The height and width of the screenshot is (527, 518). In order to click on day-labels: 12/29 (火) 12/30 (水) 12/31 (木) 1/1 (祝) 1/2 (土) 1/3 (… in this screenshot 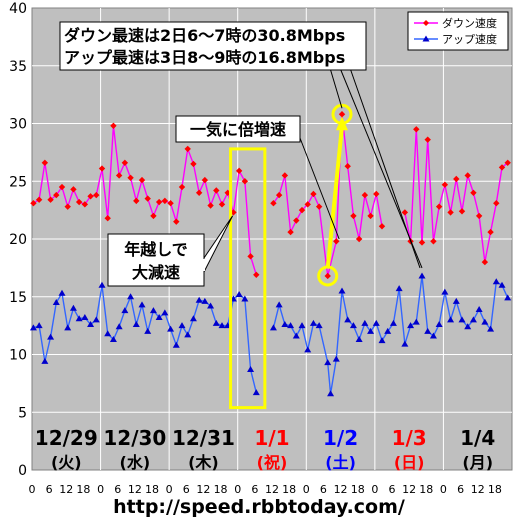, I will do `click(265, 449)`.